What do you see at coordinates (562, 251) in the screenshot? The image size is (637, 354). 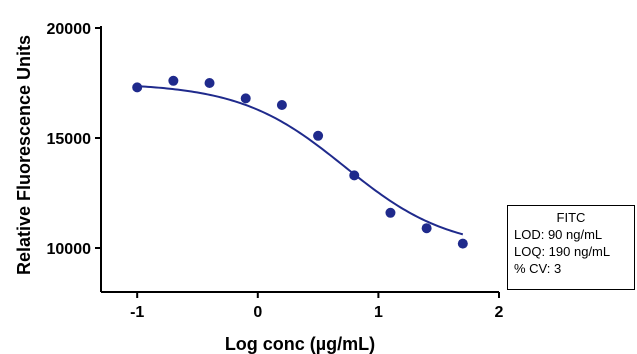 I see `legend-loq: LOQ: 190 ng/mL` at bounding box center [562, 251].